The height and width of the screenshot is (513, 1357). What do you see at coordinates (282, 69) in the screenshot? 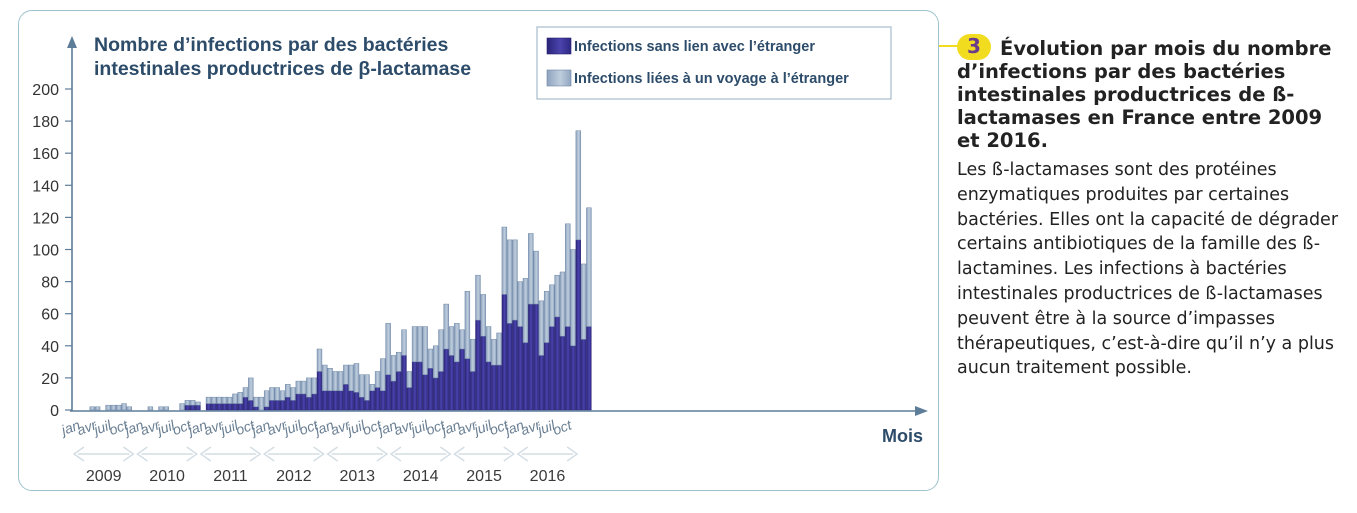
I see `chart-title-line-2: intestinales productrices de β-lactamase` at bounding box center [282, 69].